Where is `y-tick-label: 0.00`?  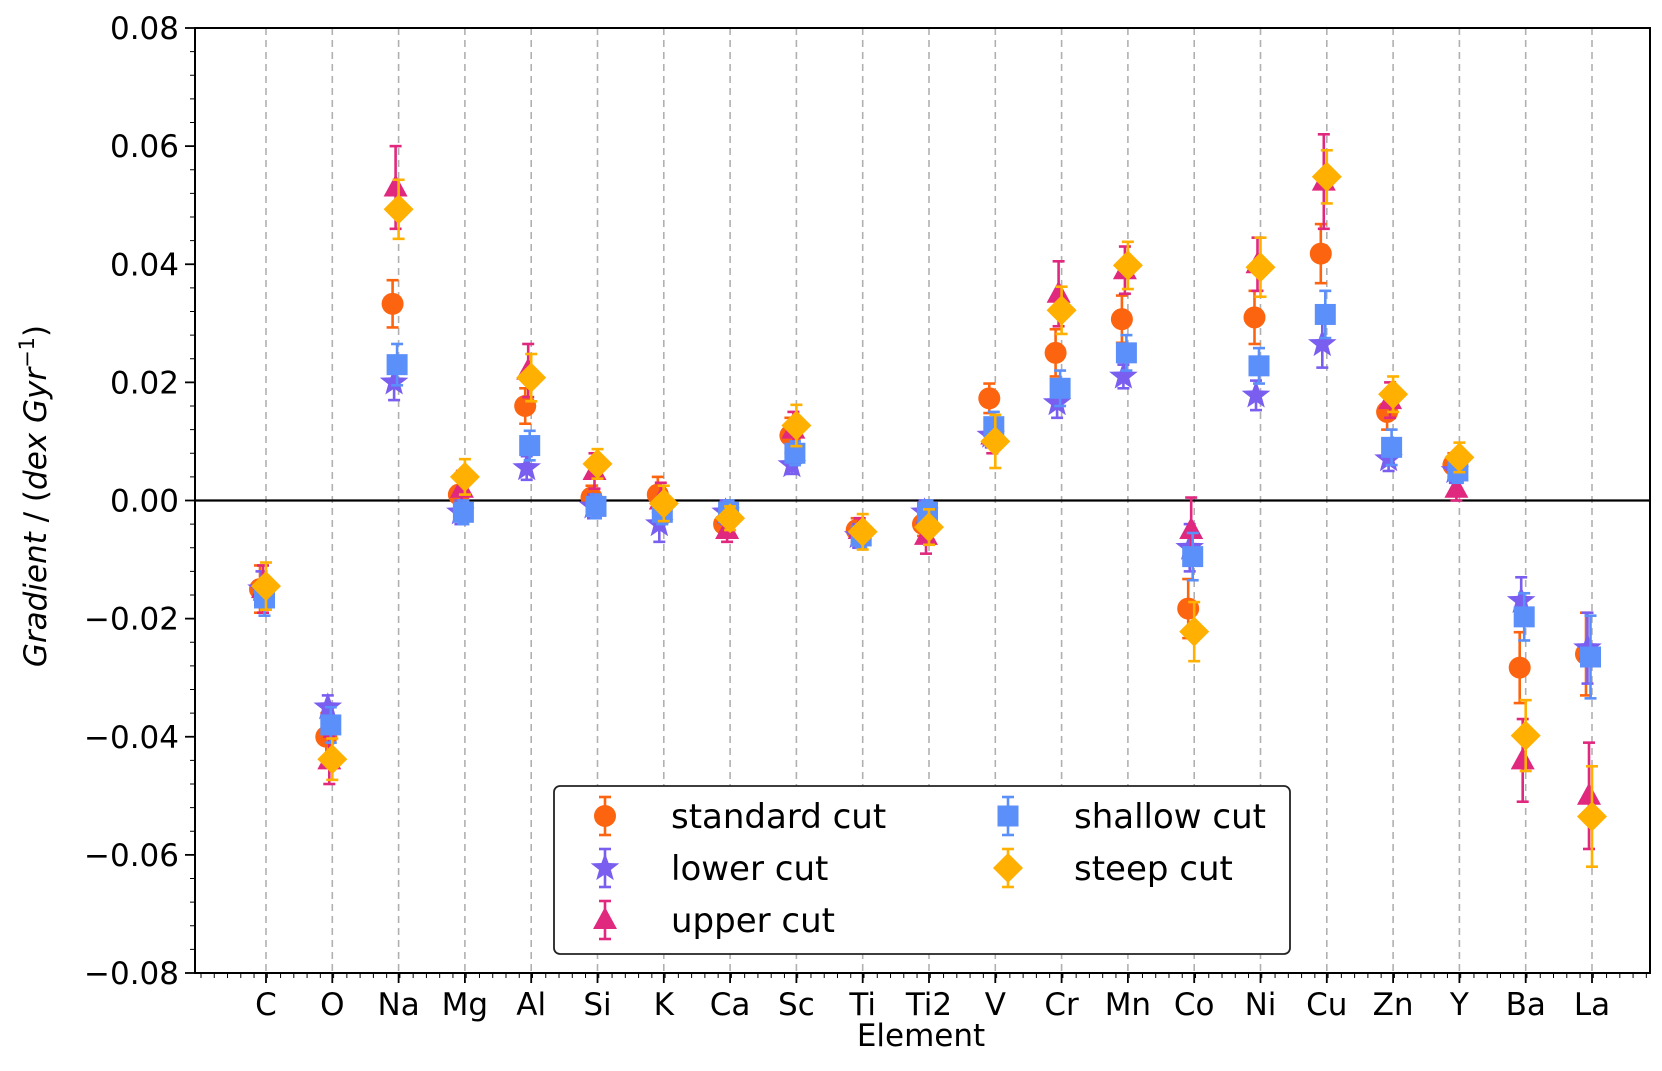
y-tick-label: 0.00 is located at coordinates (144, 502).